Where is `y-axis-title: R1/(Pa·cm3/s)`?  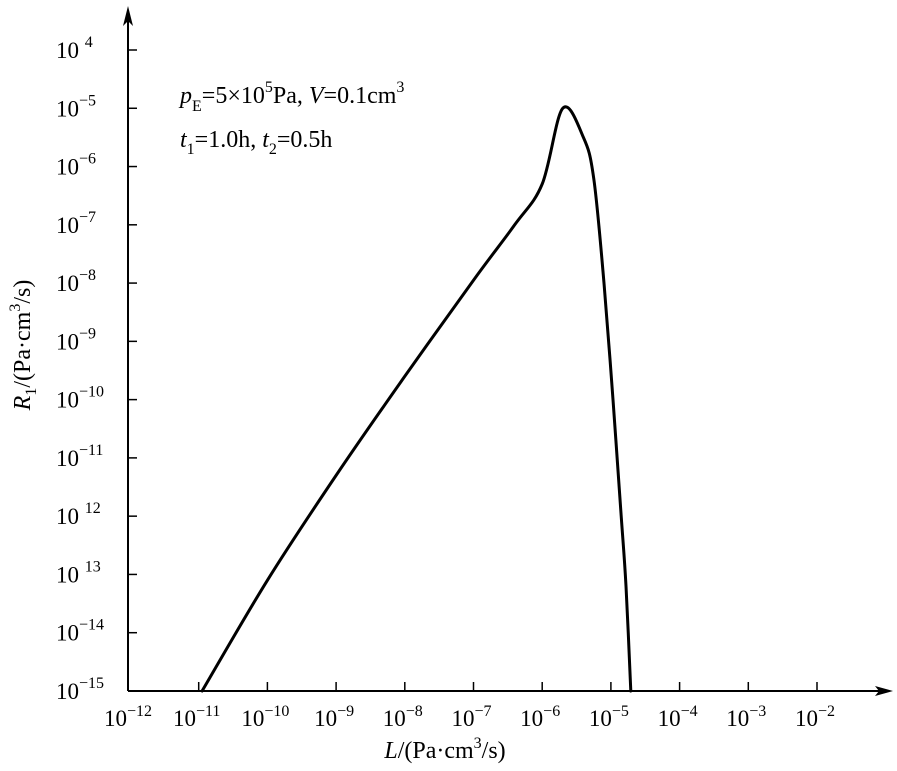
y-axis-title: R1/(Pa·cm3/s) is located at coordinates (23, 346).